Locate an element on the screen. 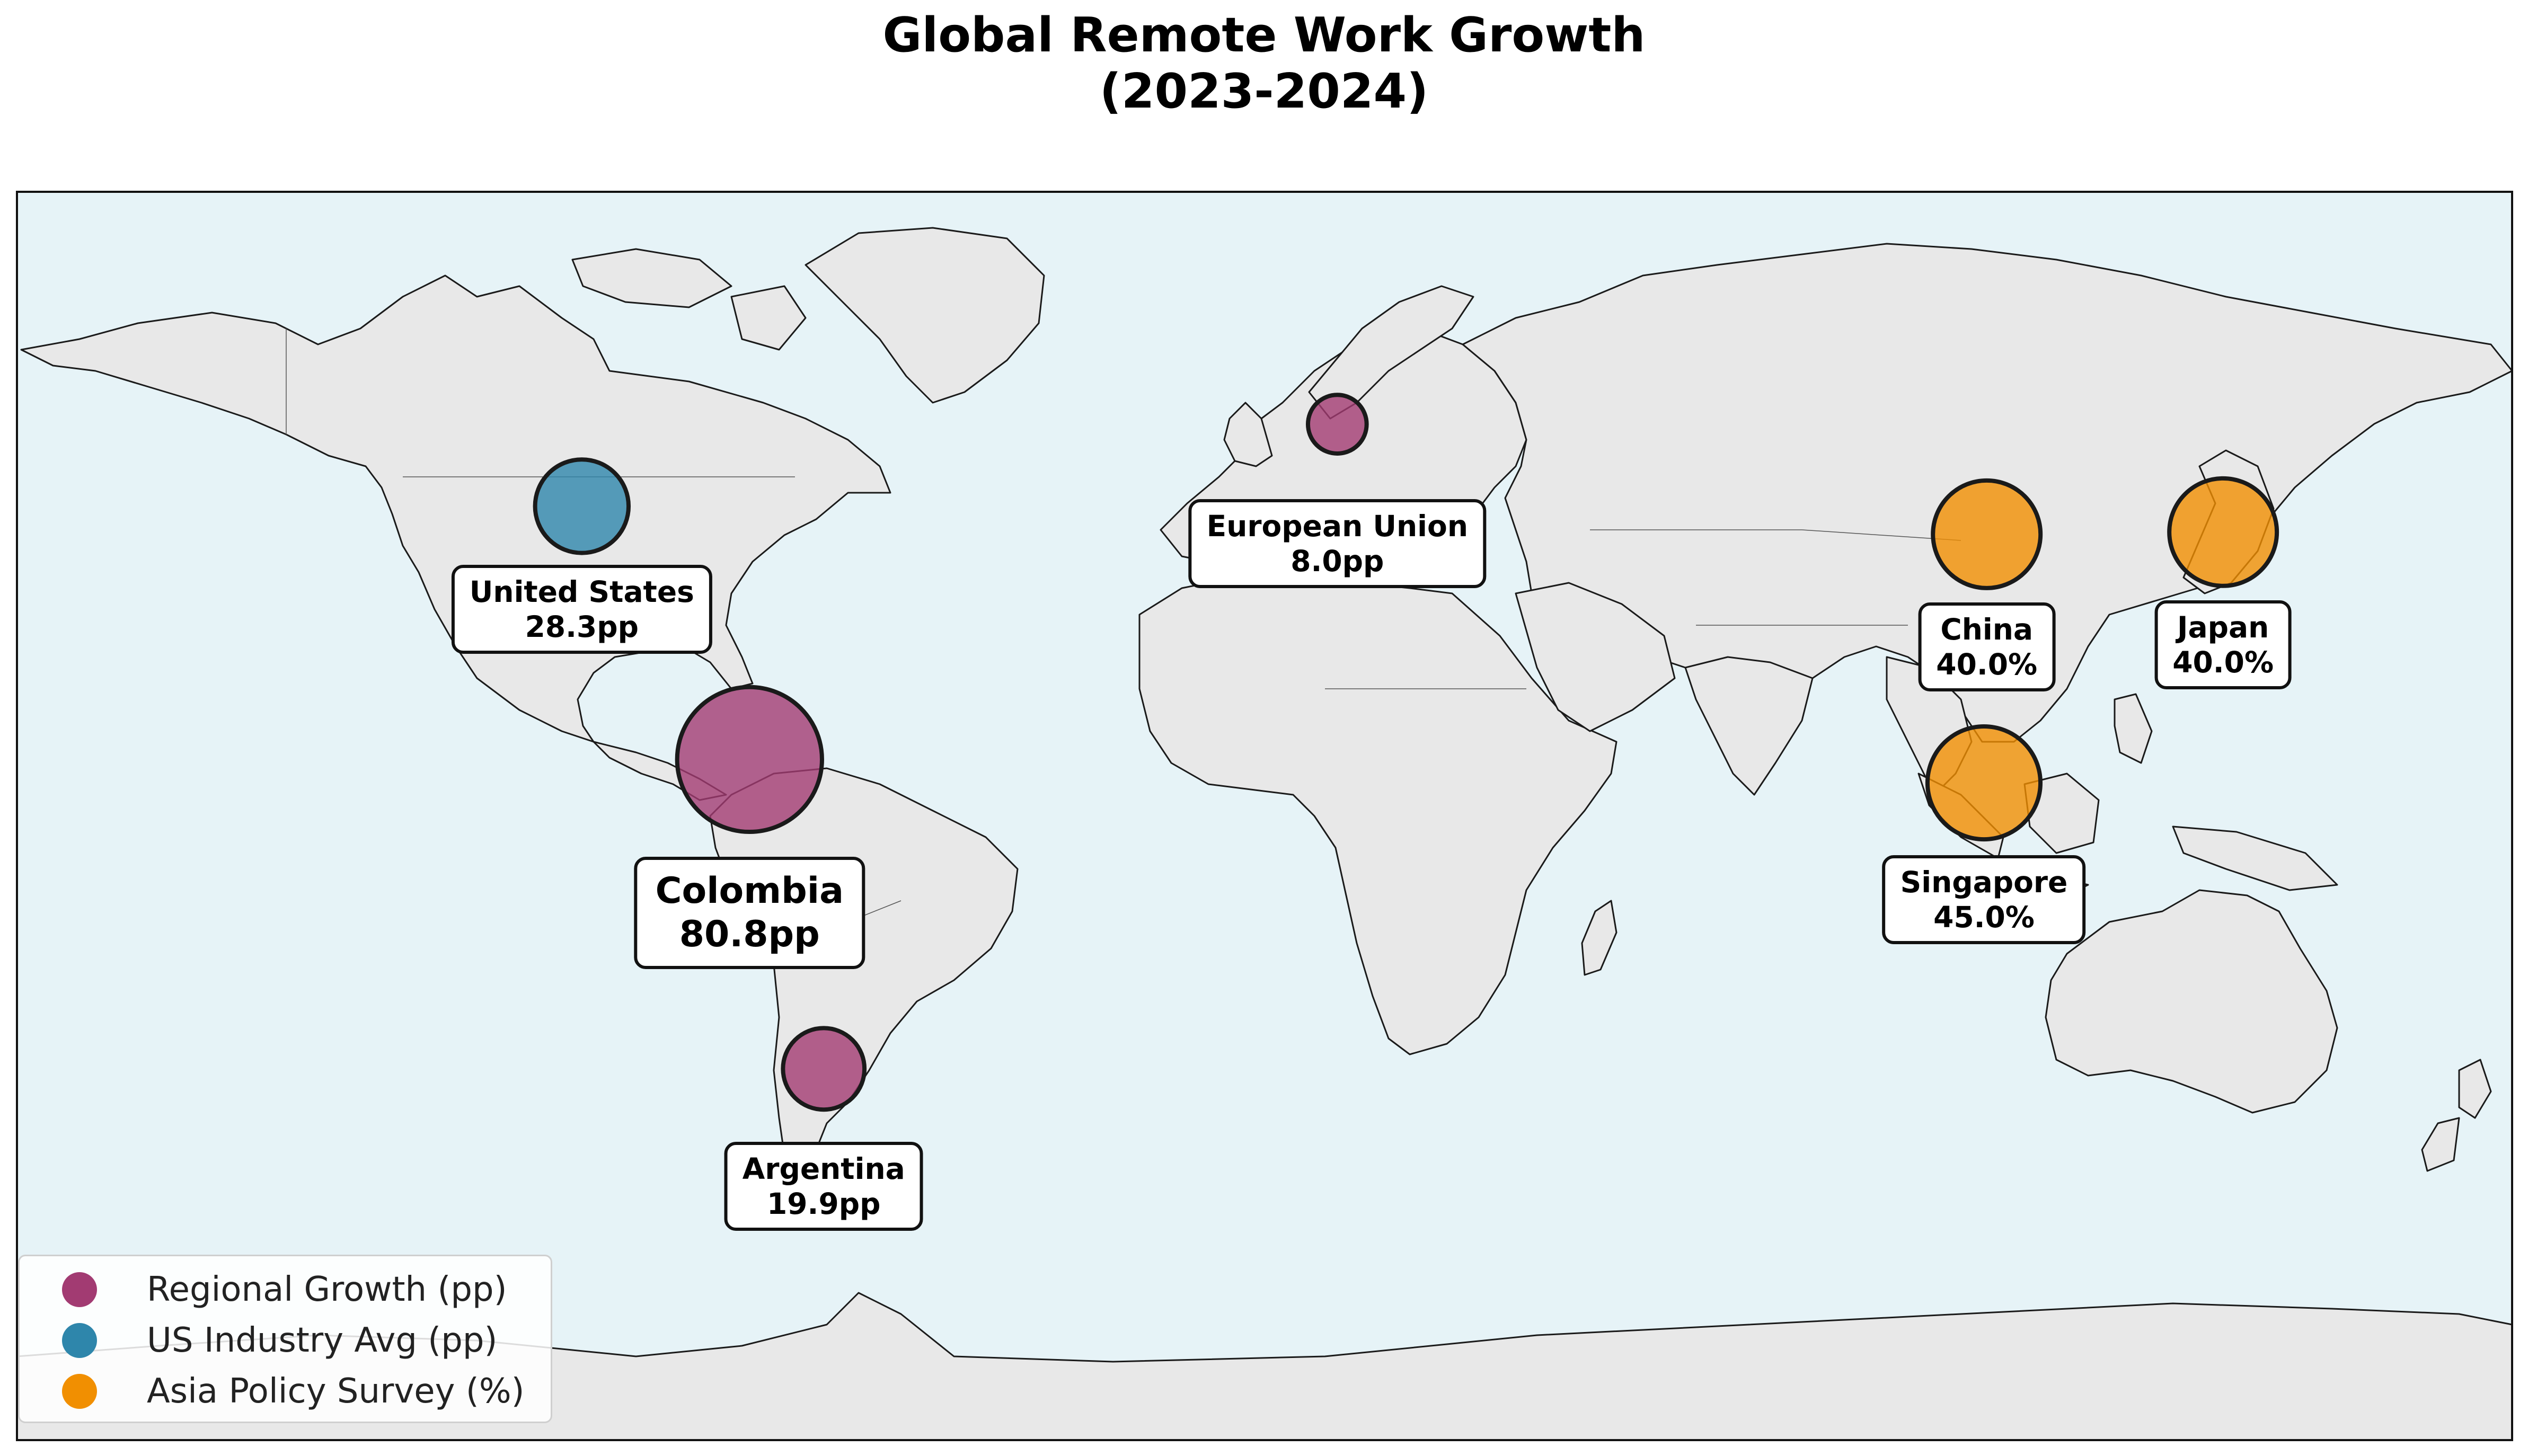  label-european-union: European Union 8.0pp is located at coordinates (1337, 543).